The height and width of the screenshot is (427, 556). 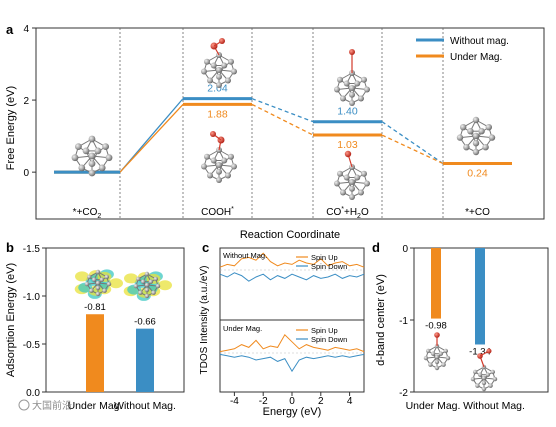 What do you see at coordinates (290, 235) in the screenshot?
I see `panel-a-xlabel: Reaction Coordinate` at bounding box center [290, 235].